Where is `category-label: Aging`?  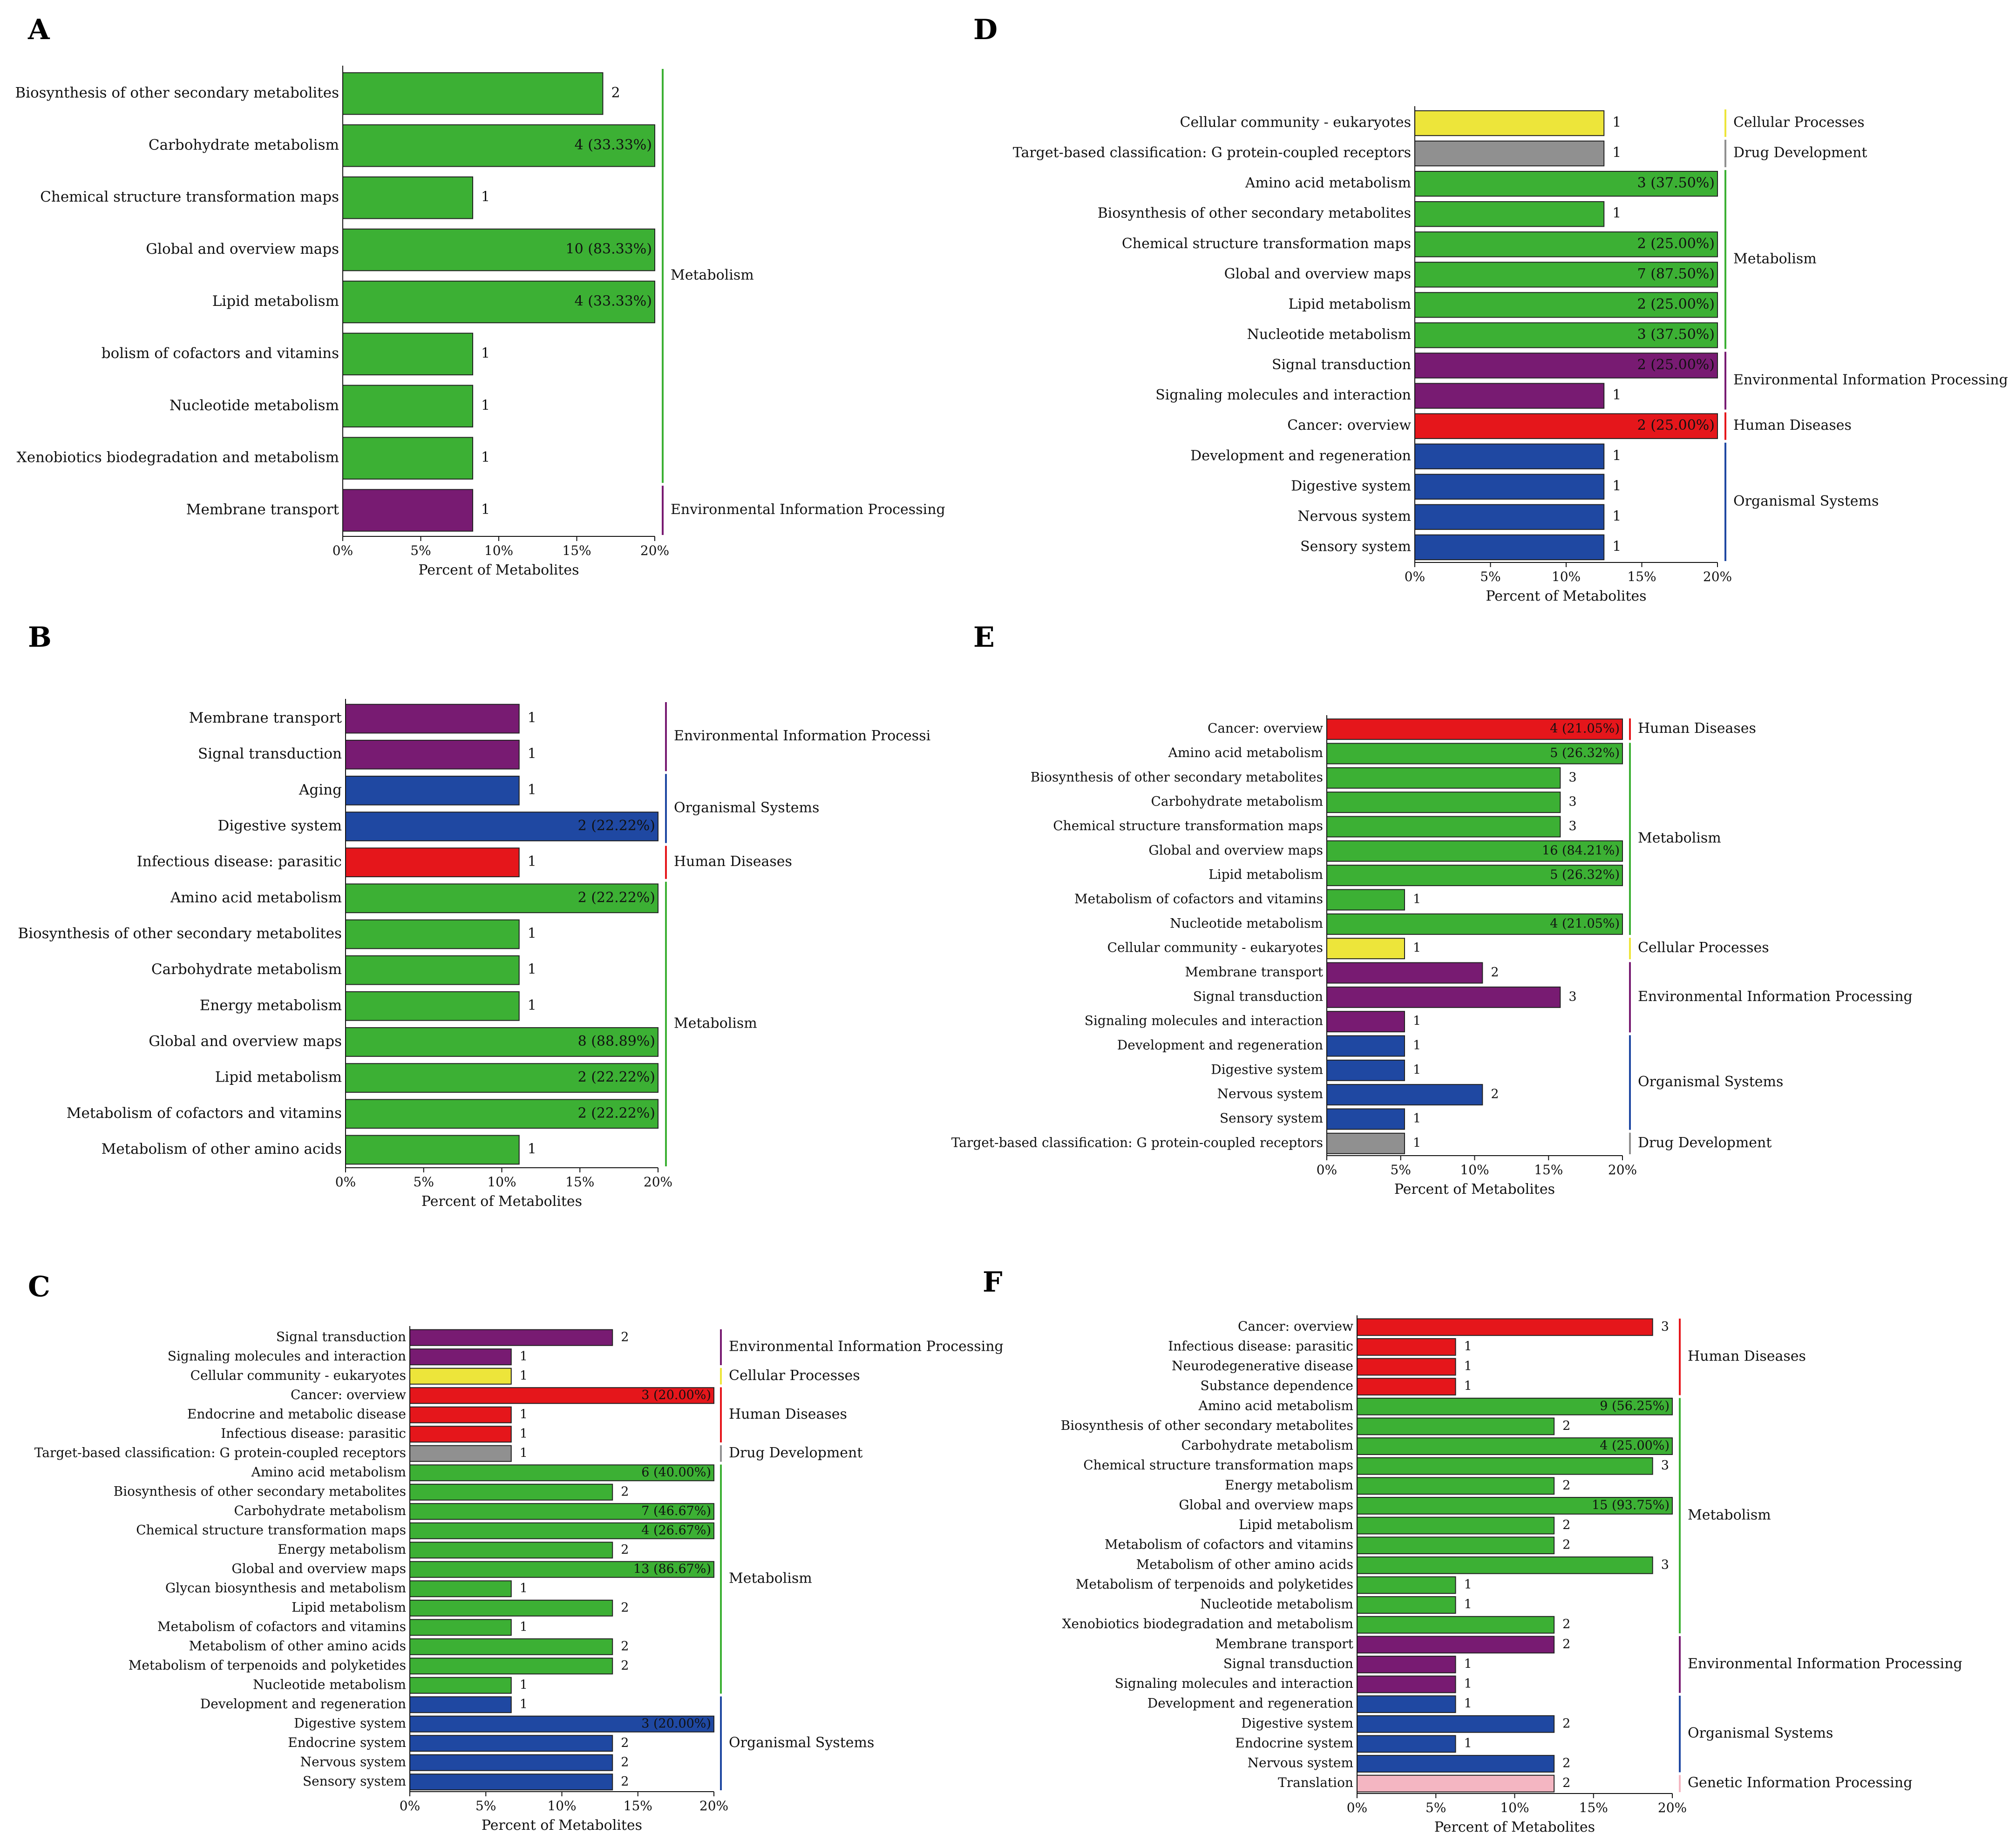 category-label: Aging is located at coordinates (320, 789).